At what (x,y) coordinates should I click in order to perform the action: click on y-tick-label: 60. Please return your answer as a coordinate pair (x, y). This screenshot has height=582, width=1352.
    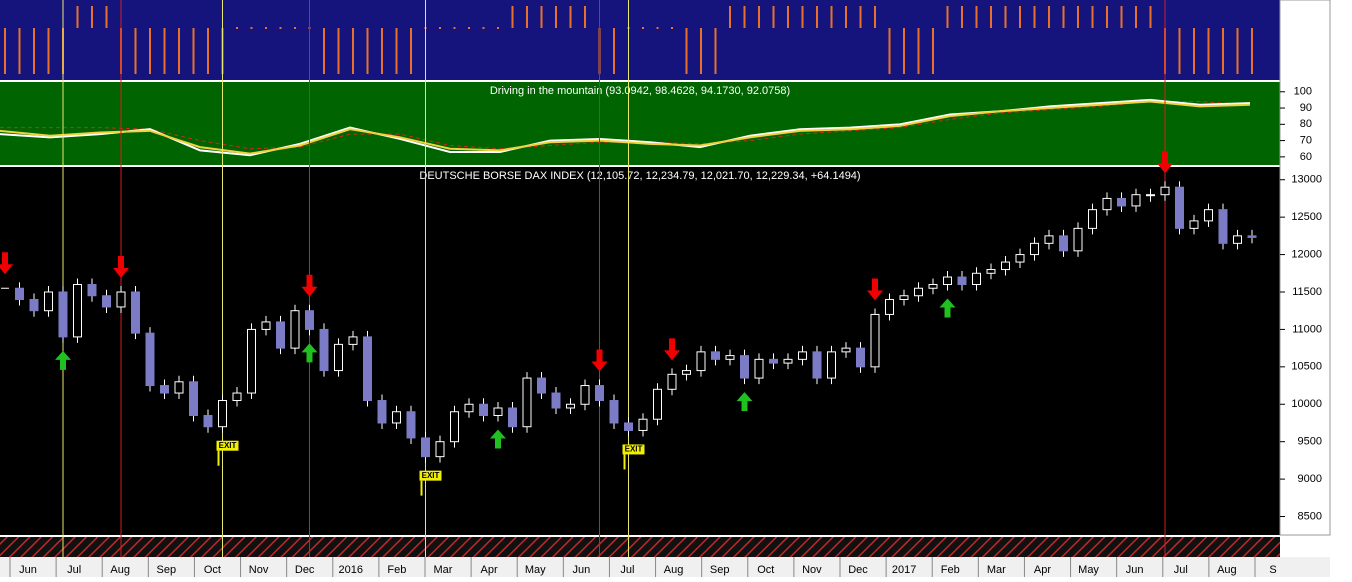
    Looking at the image, I should click on (1306, 157).